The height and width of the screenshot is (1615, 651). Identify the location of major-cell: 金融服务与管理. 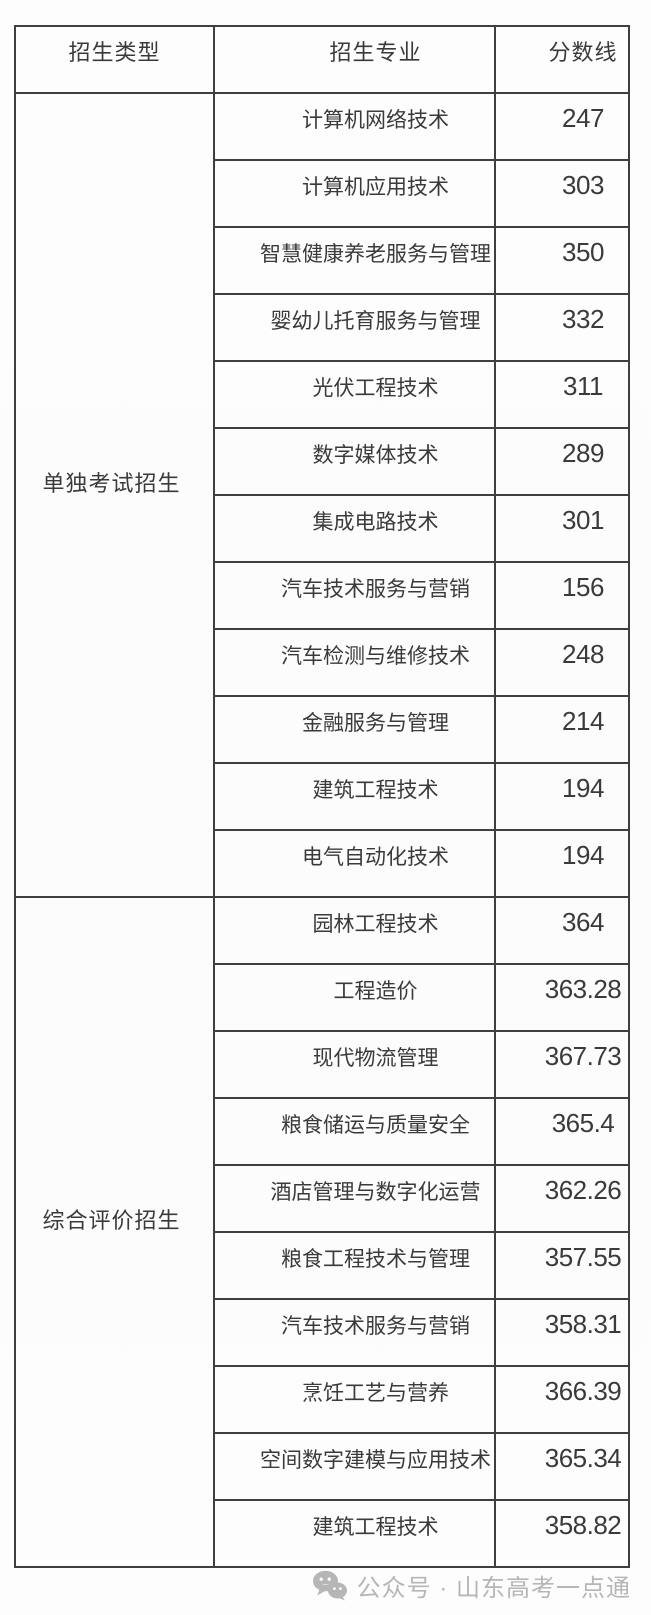
(354, 729).